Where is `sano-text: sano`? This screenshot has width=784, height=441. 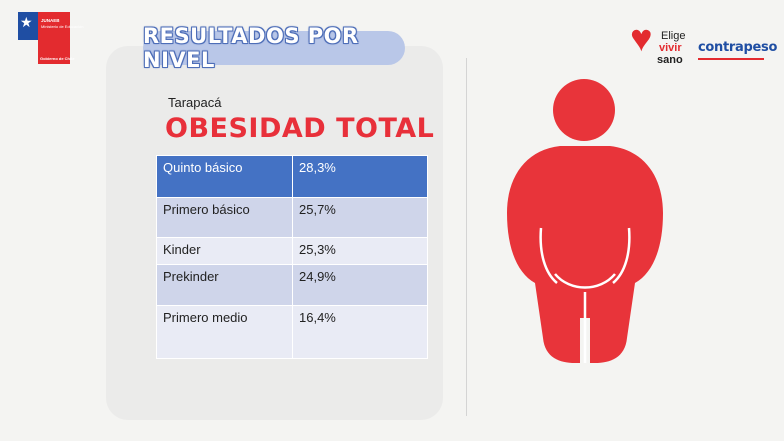 sano-text: sano is located at coordinates (670, 60).